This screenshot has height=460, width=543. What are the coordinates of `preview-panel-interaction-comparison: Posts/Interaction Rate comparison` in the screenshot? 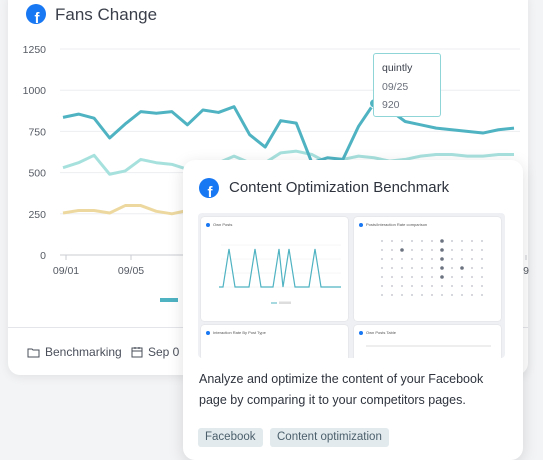 It's located at (427, 269).